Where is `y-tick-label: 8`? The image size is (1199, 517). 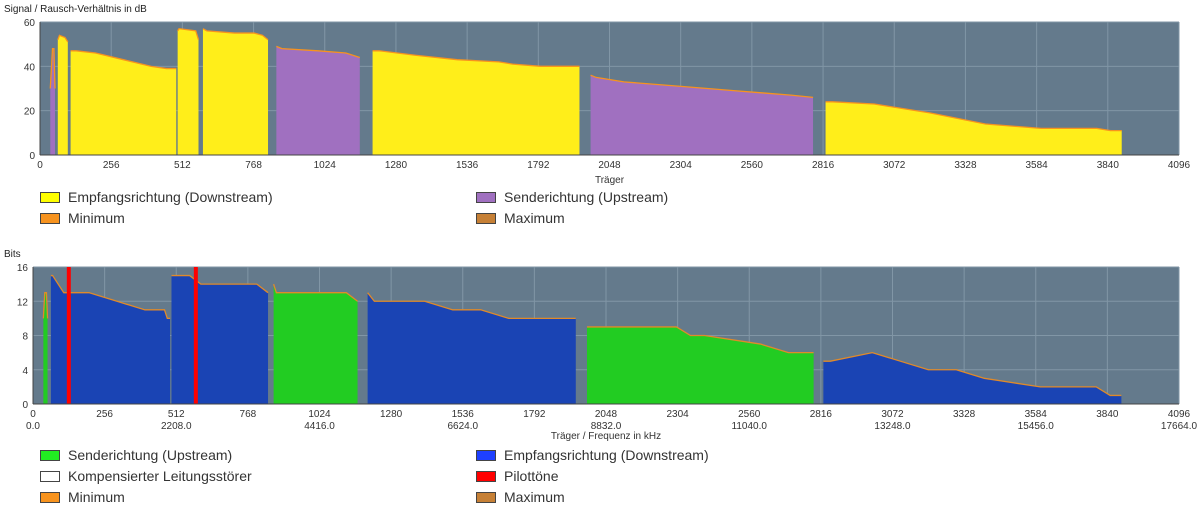
y-tick-label: 8 is located at coordinates (25, 337).